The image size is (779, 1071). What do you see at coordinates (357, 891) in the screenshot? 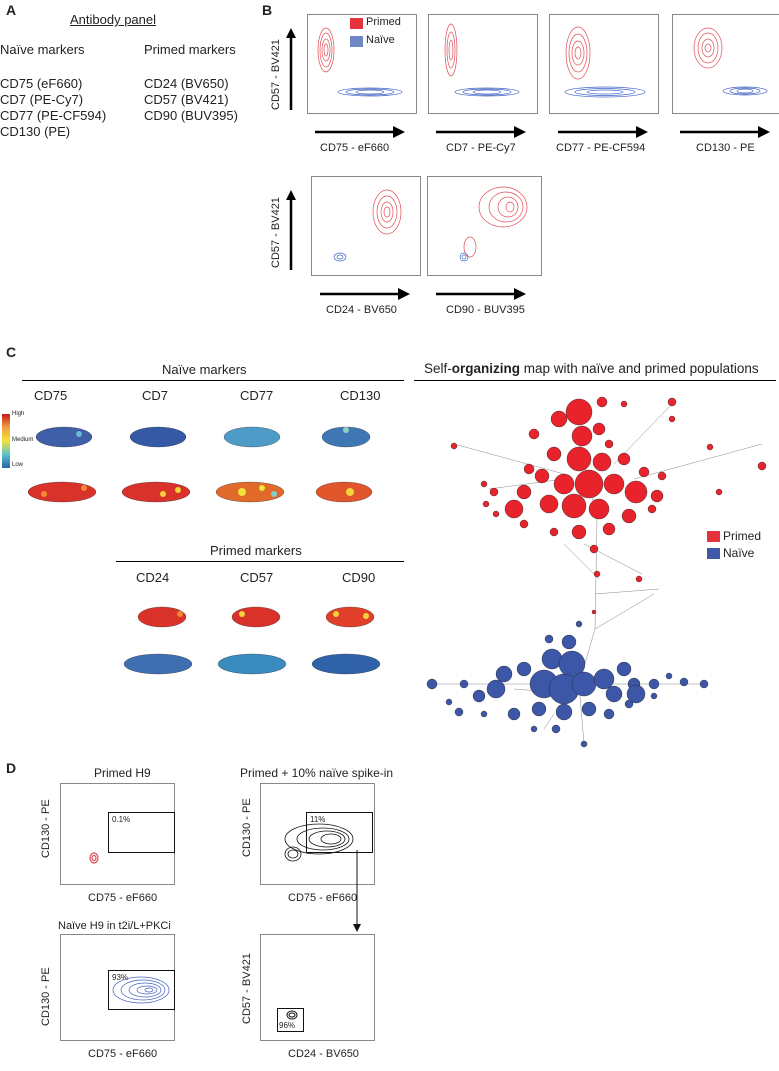
I see `gate-arrow` at bounding box center [357, 891].